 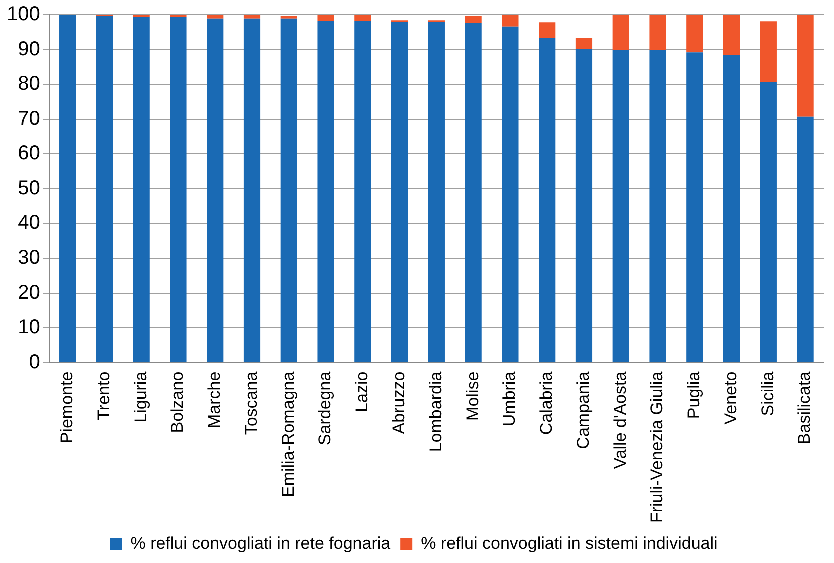 What do you see at coordinates (804, 408) in the screenshot?
I see `x-tick-label: Basilicata` at bounding box center [804, 408].